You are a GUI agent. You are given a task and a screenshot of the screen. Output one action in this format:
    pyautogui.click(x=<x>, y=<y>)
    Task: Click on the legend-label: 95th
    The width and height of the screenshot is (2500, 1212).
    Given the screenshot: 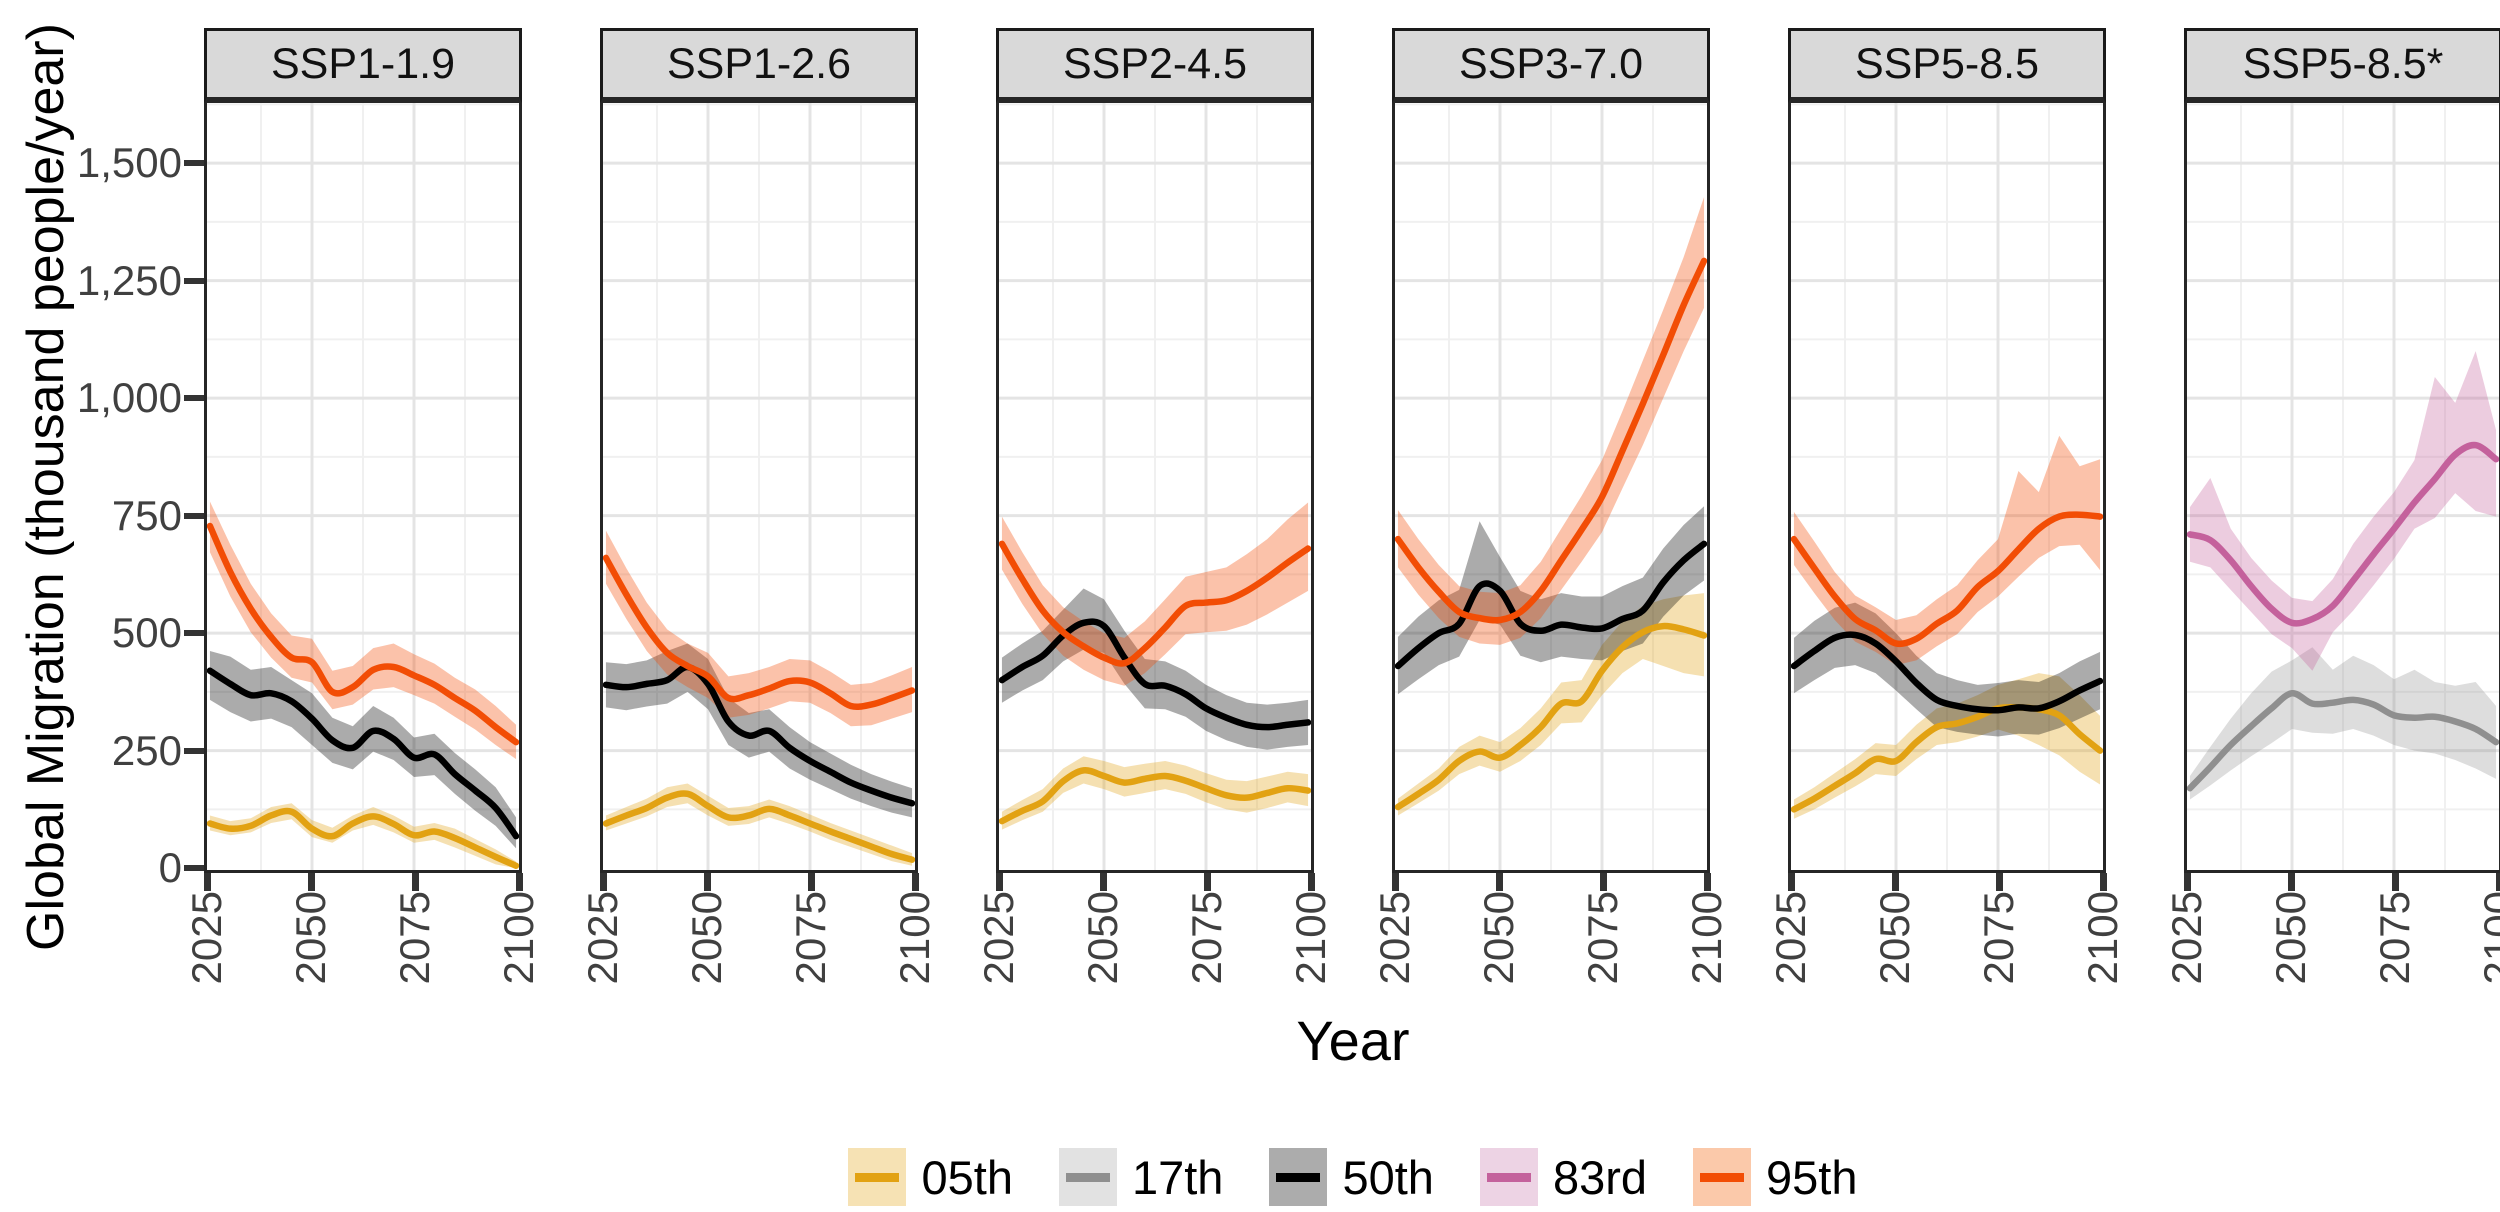 What is the action you would take?
    pyautogui.click(x=1812, y=1177)
    